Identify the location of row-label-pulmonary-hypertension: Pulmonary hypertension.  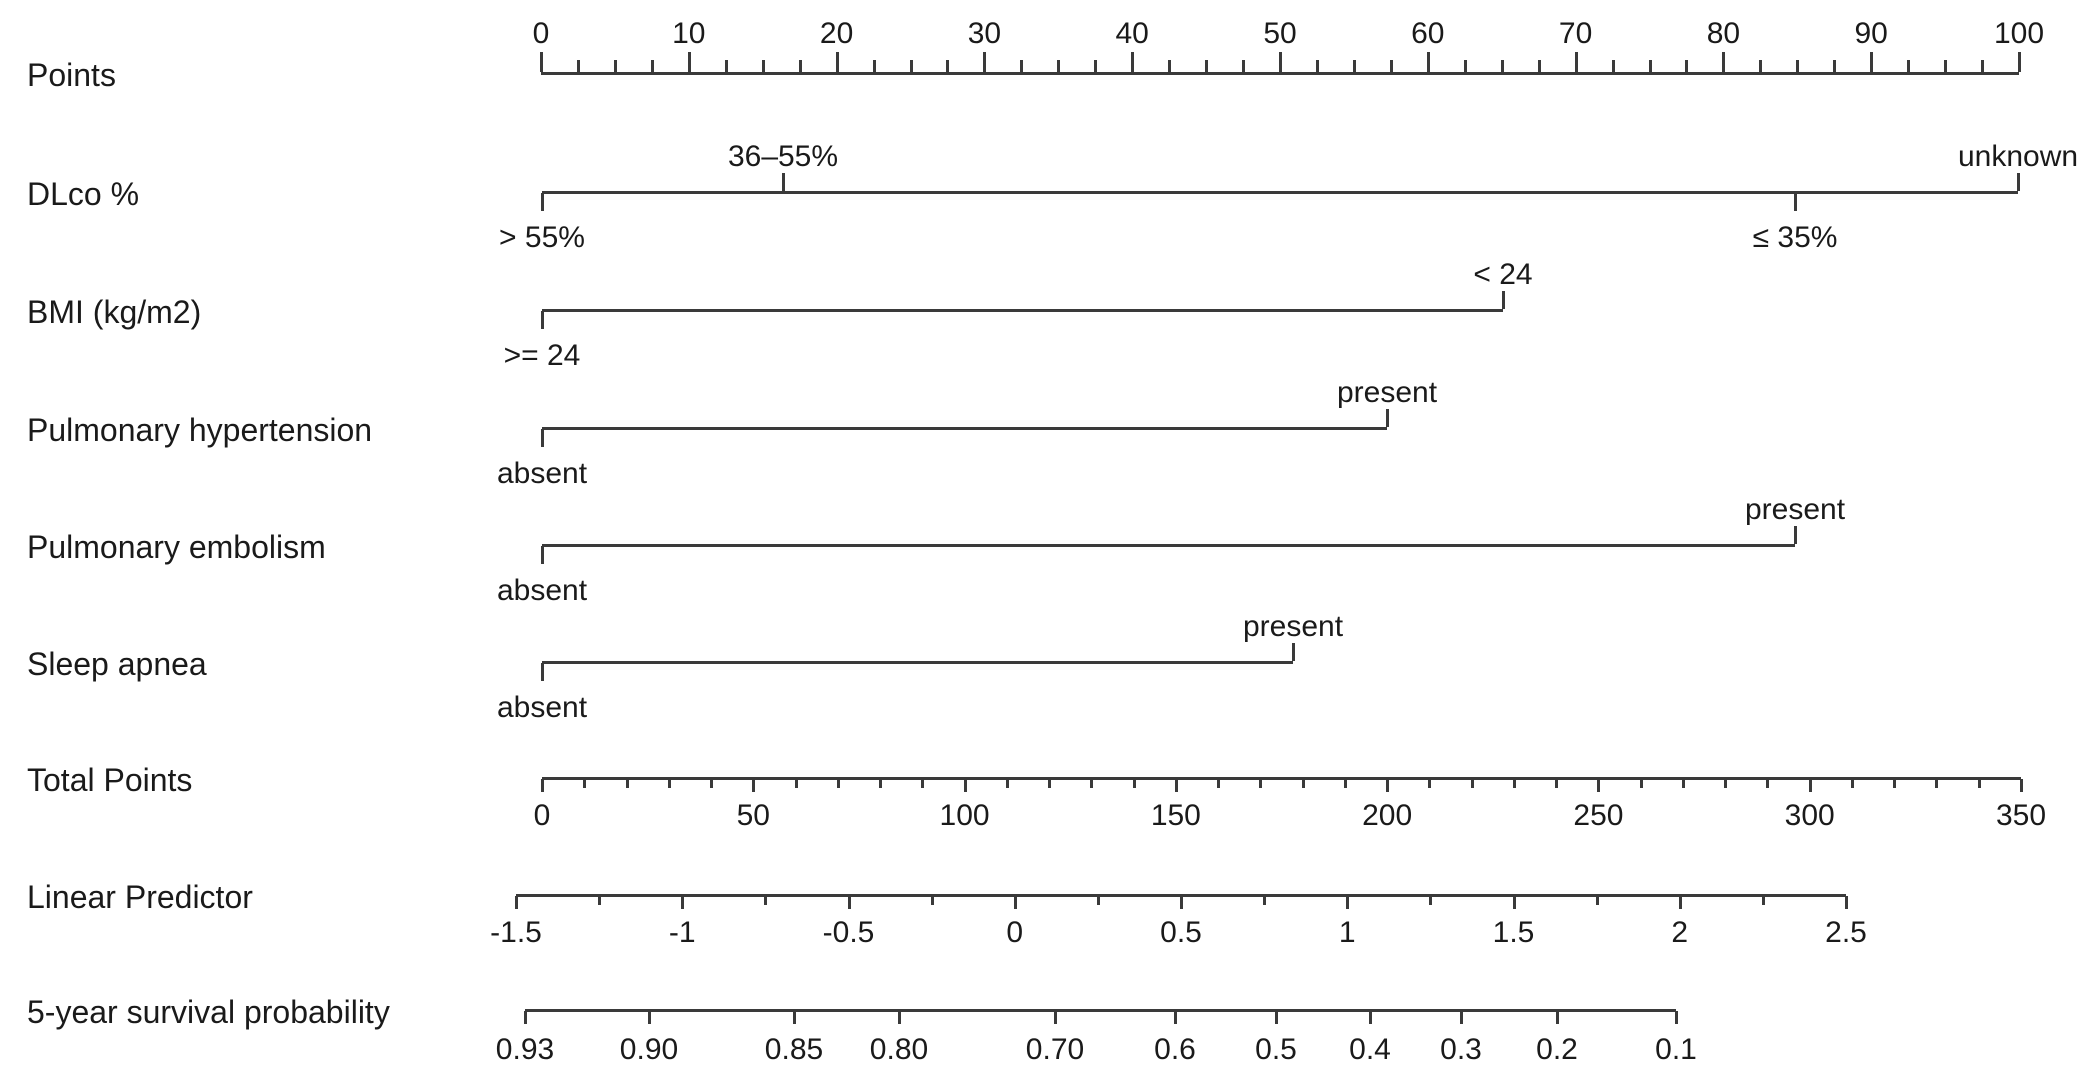
(200, 430).